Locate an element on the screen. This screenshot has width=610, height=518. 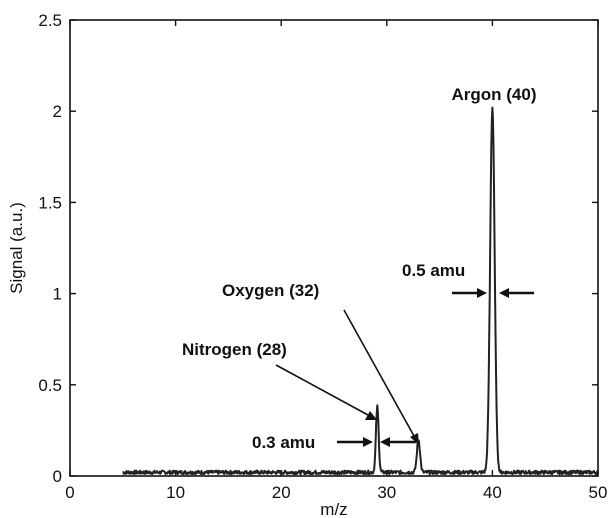
oxygen-pointer-arrowhead is located at coordinates (414, 439).